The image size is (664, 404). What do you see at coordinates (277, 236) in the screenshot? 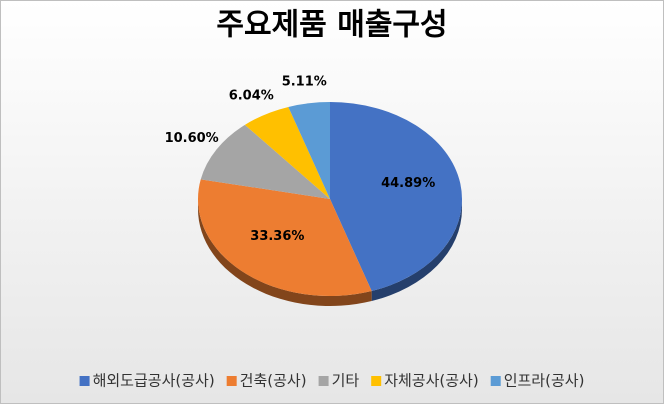
I see `data-label: 33.36%` at bounding box center [277, 236].